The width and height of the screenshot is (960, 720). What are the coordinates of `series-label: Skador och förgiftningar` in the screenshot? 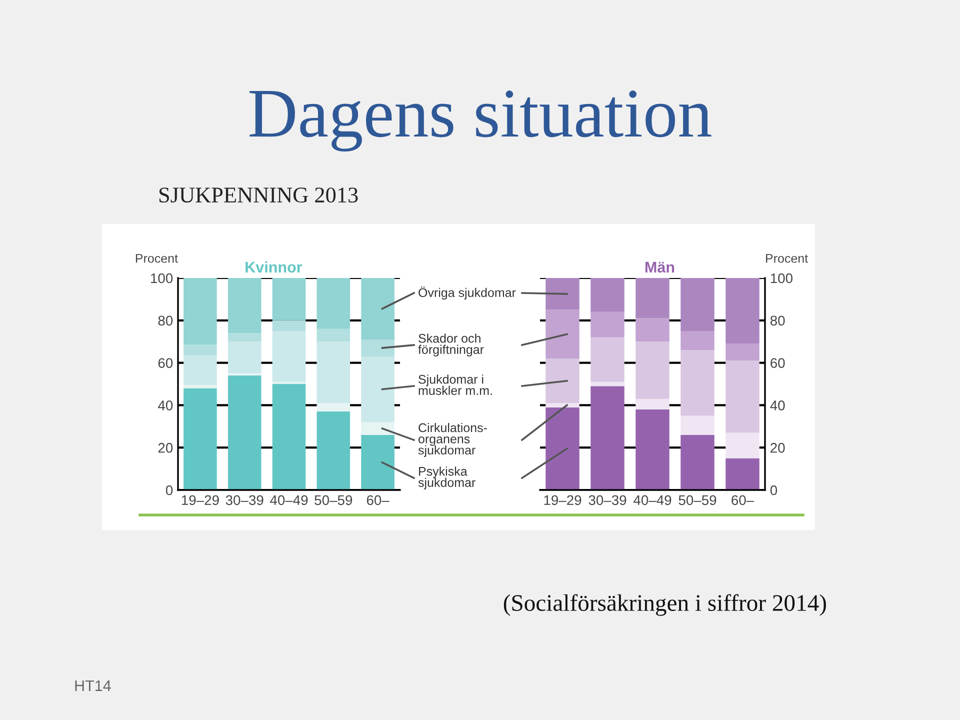 It's located at (451, 345).